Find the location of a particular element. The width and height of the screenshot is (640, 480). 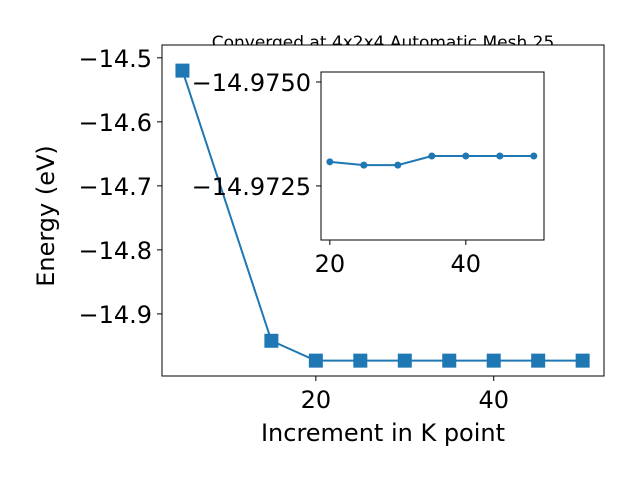

plot-frame is located at coordinates (432, 156).